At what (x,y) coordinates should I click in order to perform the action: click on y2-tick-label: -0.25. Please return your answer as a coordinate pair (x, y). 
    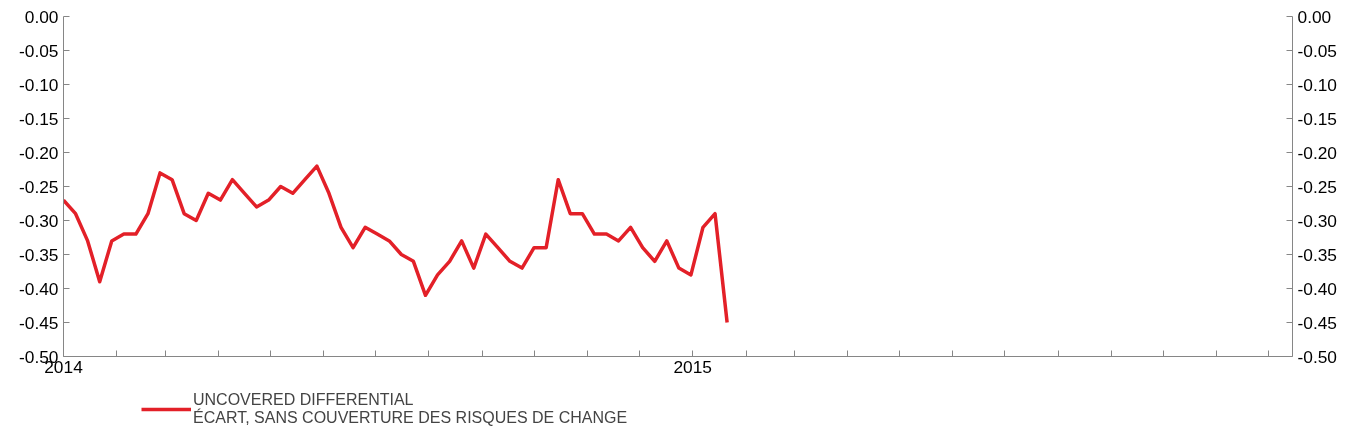
    Looking at the image, I should click on (1317, 186).